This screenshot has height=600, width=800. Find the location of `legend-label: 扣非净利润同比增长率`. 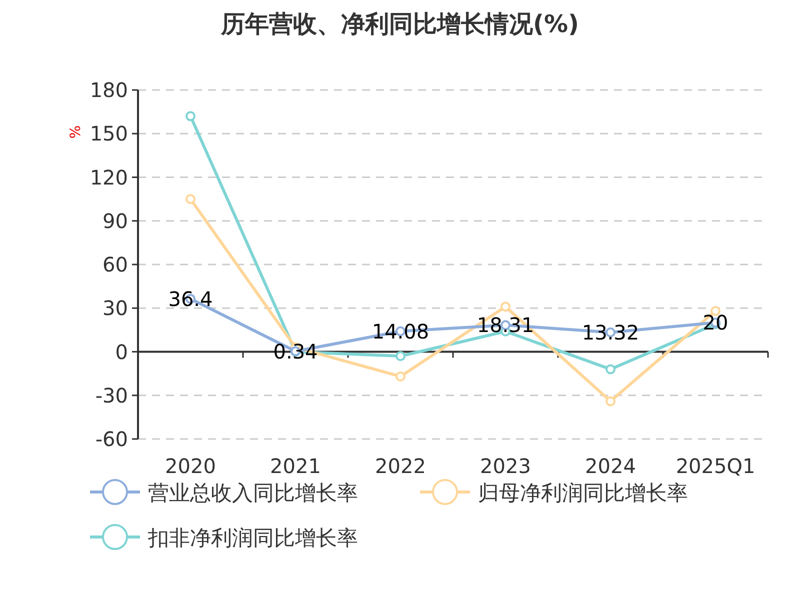

legend-label: 扣非净利润同比增长率 is located at coordinates (252, 538).